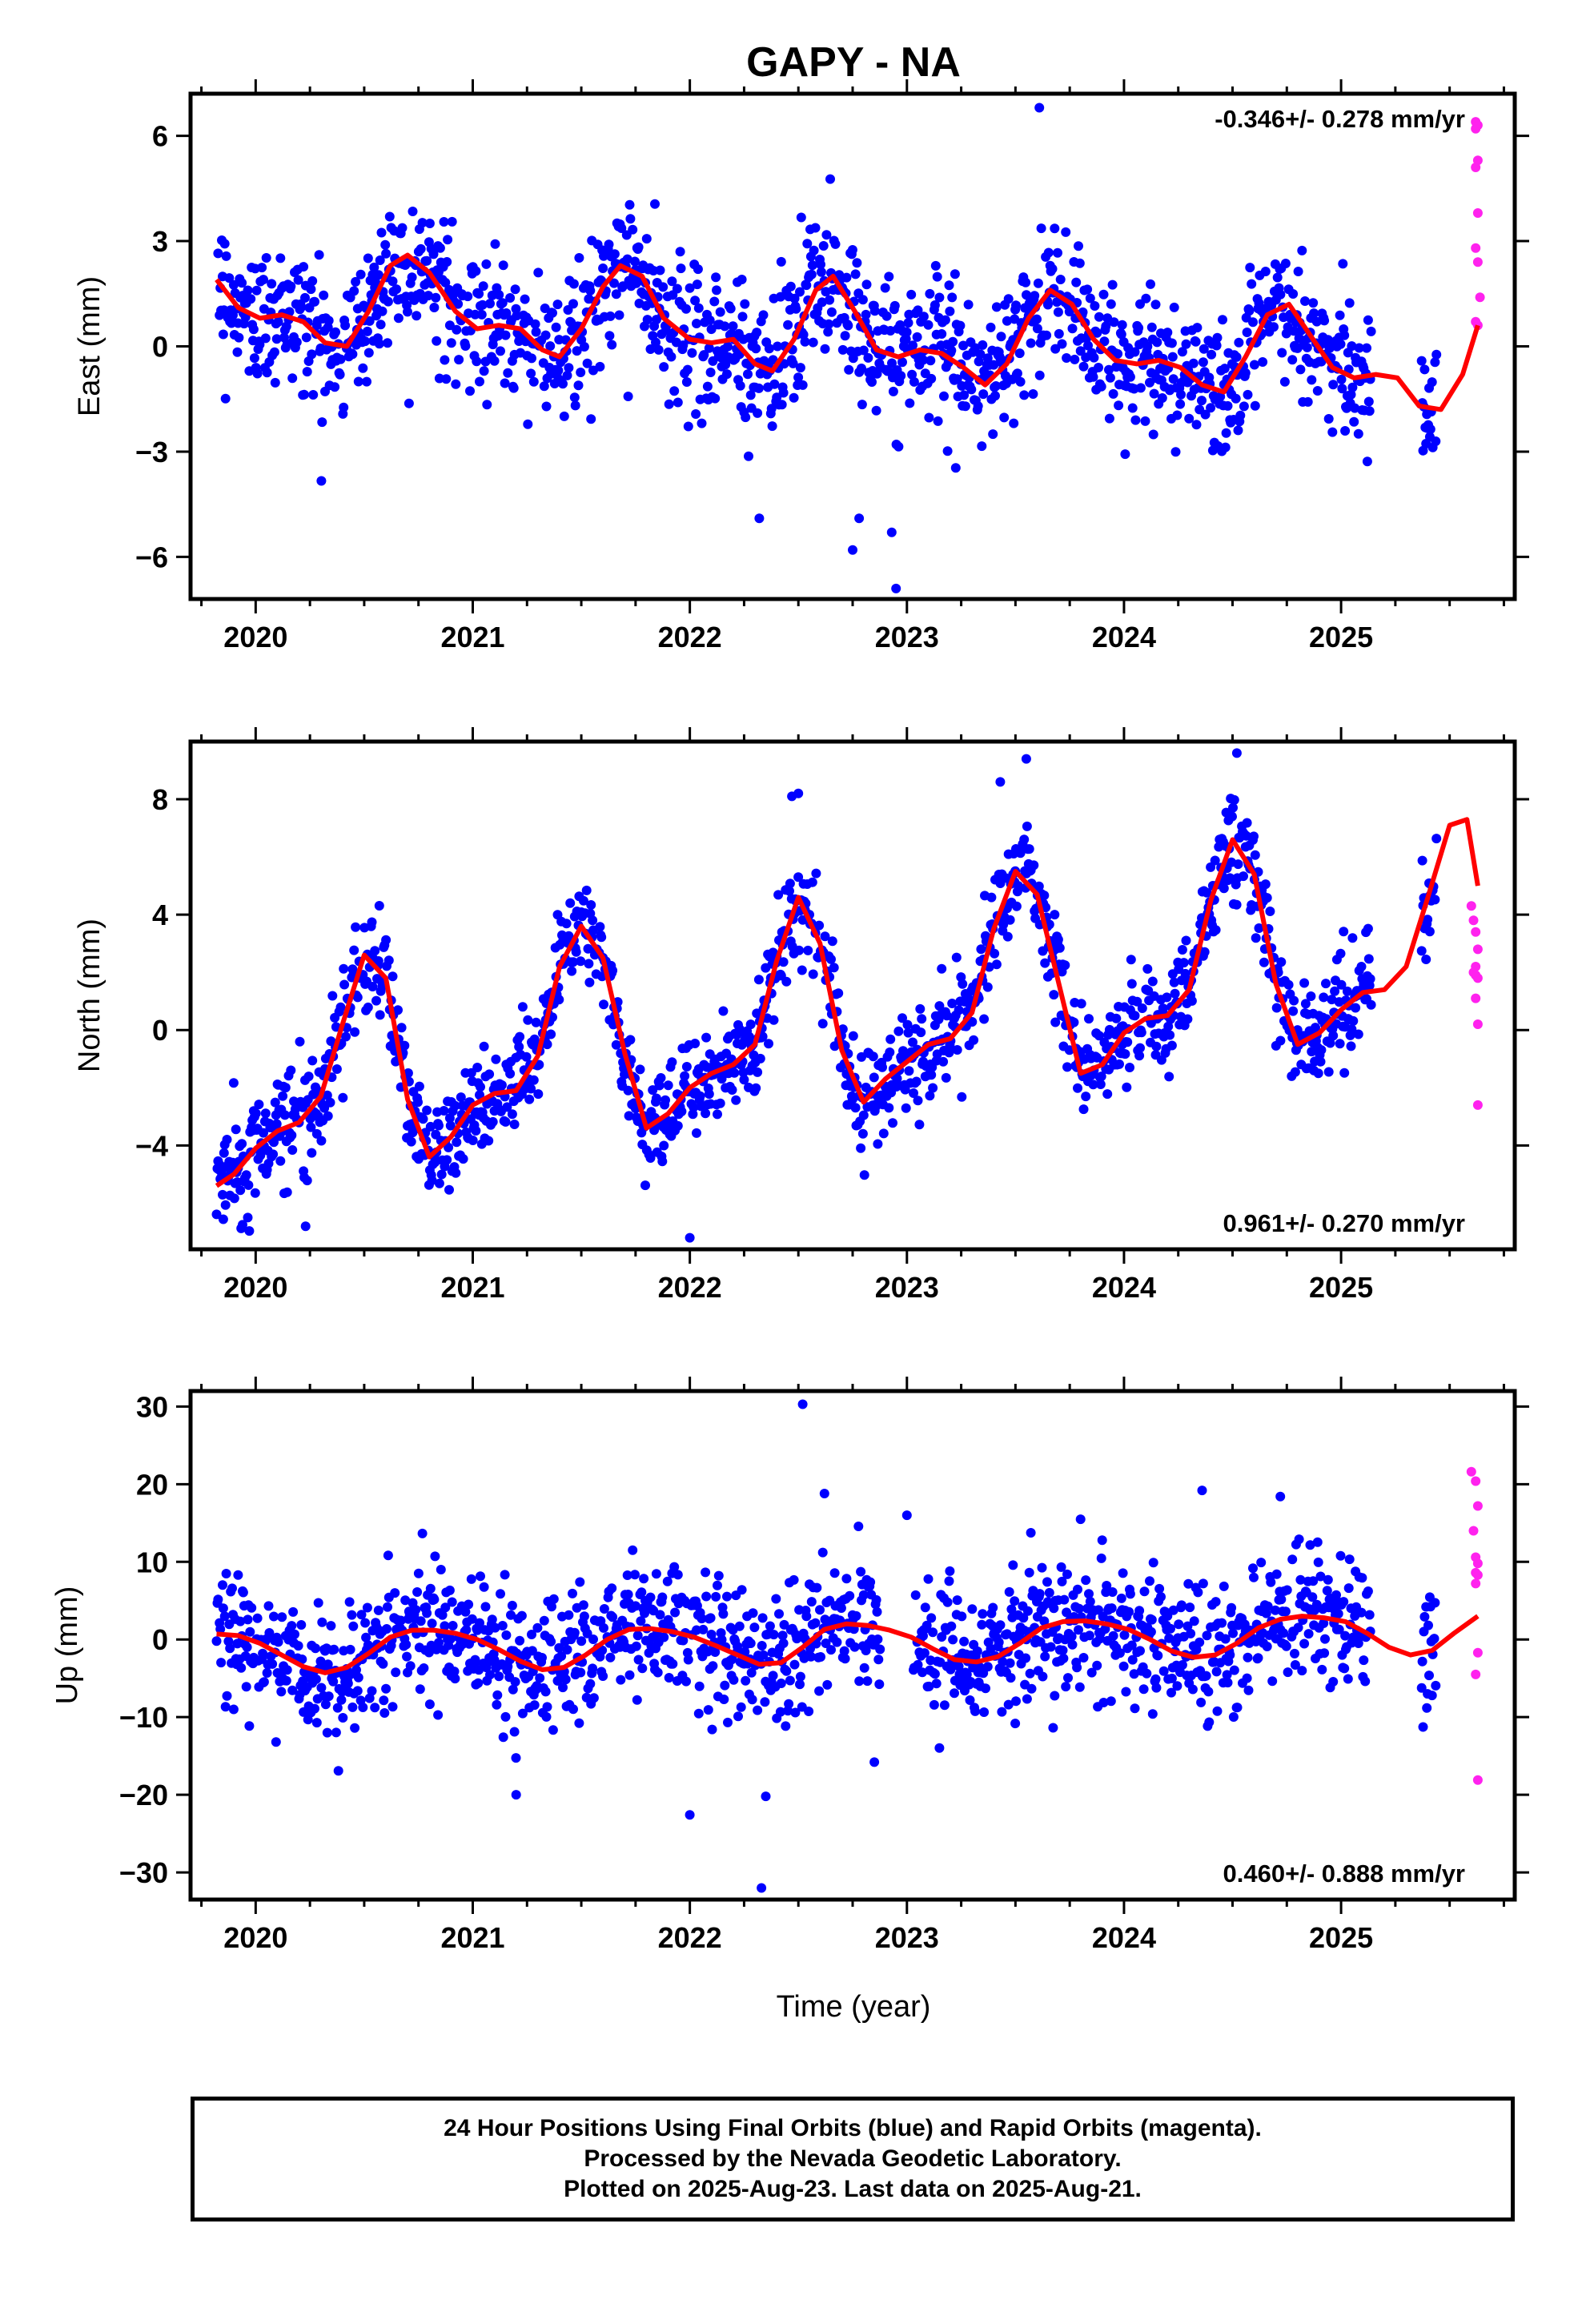 The image size is (1582, 2324). What do you see at coordinates (160, 799) in the screenshot?
I see `north-y-tick-label: 8` at bounding box center [160, 799].